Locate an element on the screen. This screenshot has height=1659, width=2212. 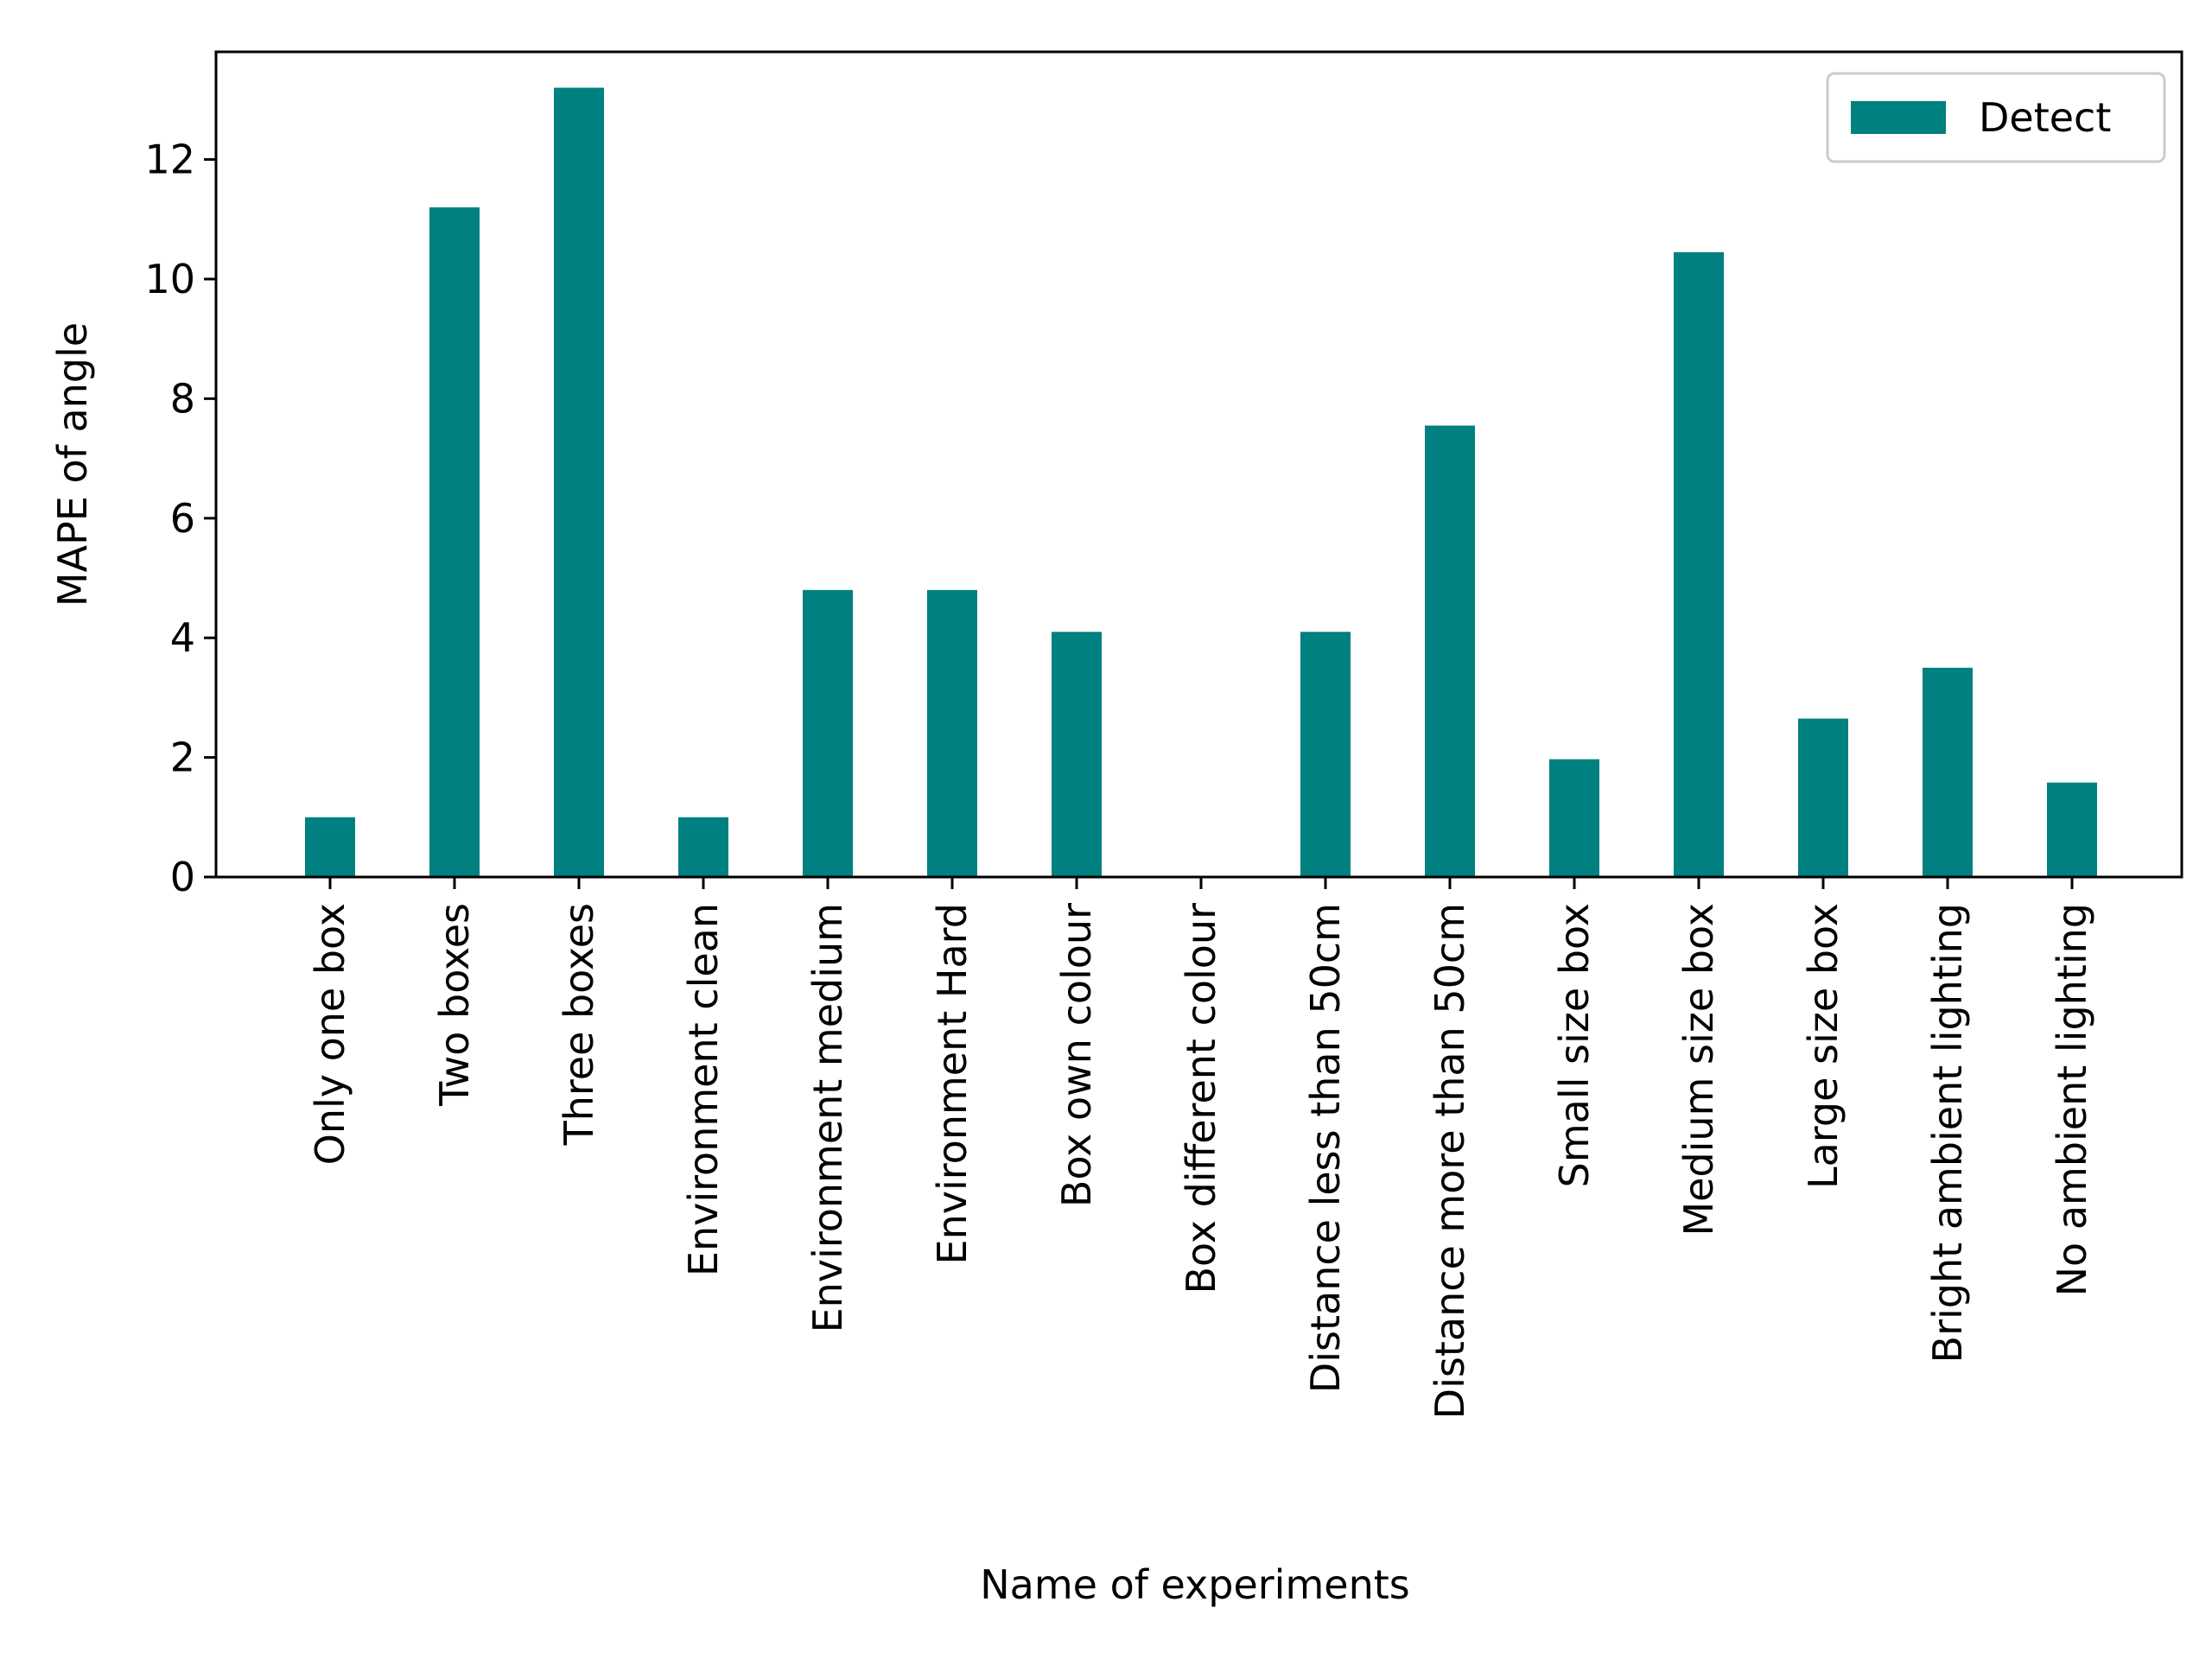
x-tick-label: Large size box is located at coordinates (1823, 1046).